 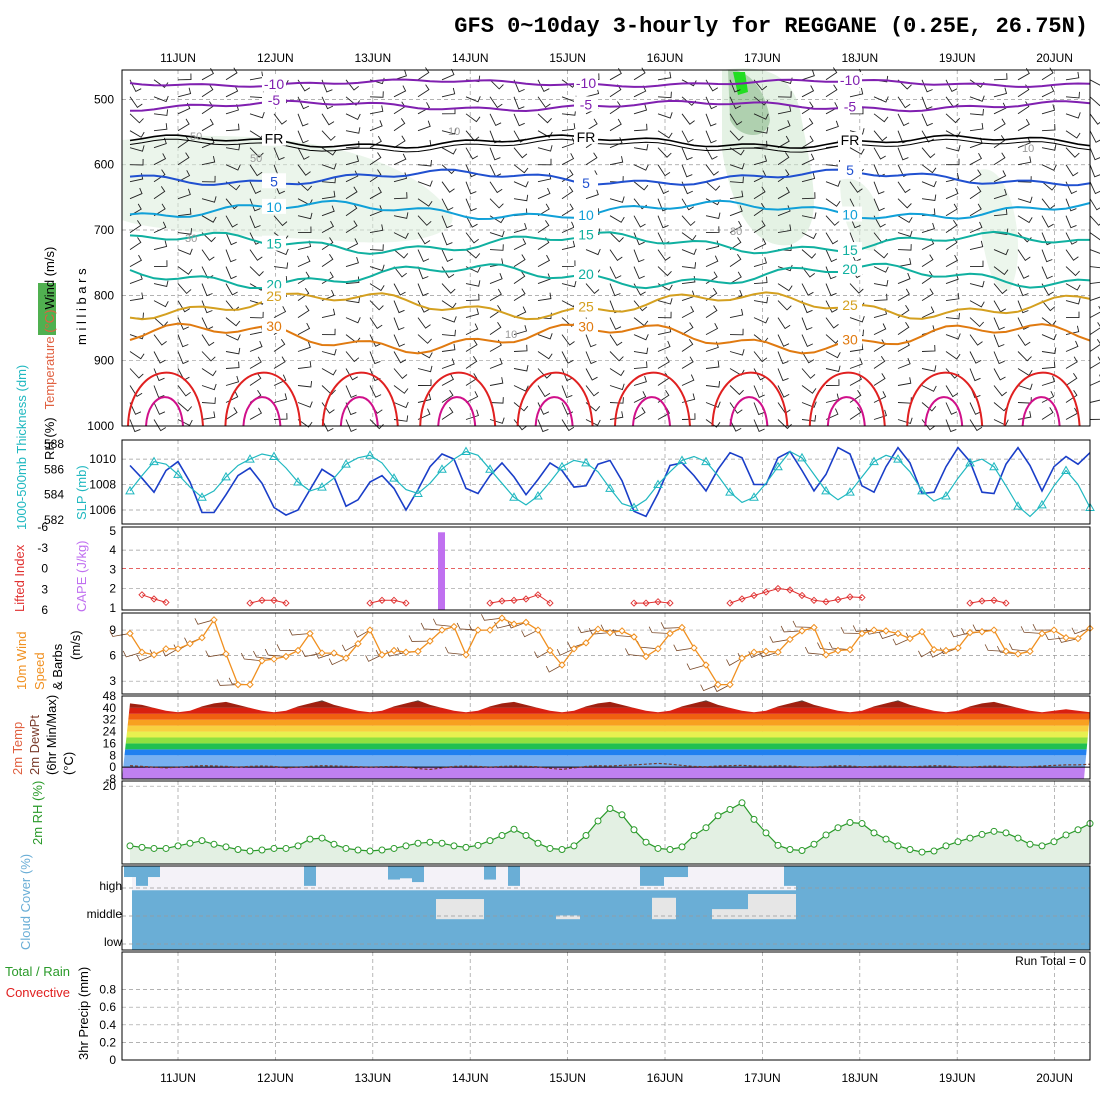 What do you see at coordinates (112, 1060) in the screenshot?
I see `precip-tick-label: 0` at bounding box center [112, 1060].